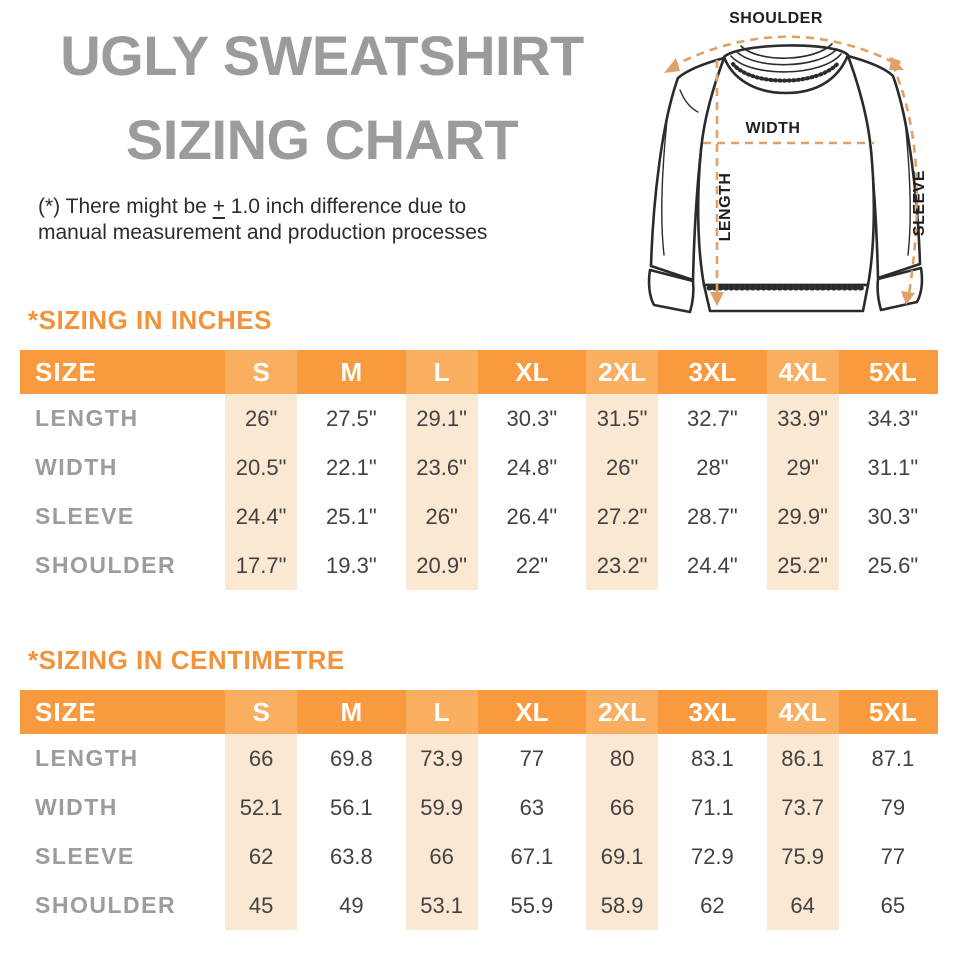 This screenshot has height=960, width=958. I want to click on collar, so click(786, 69).